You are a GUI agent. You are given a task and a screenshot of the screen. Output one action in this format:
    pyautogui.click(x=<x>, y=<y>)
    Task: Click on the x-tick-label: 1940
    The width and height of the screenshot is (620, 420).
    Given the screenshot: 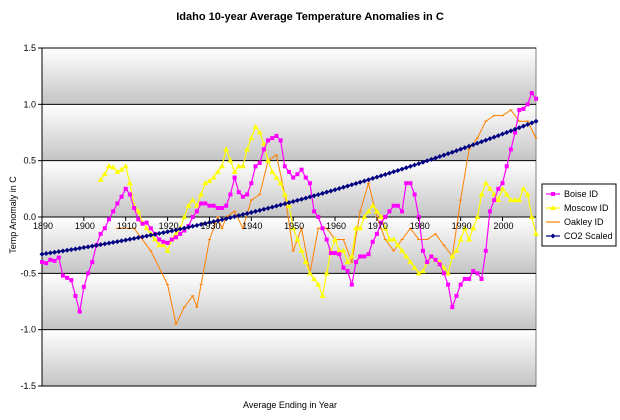 What is the action you would take?
    pyautogui.click(x=252, y=226)
    